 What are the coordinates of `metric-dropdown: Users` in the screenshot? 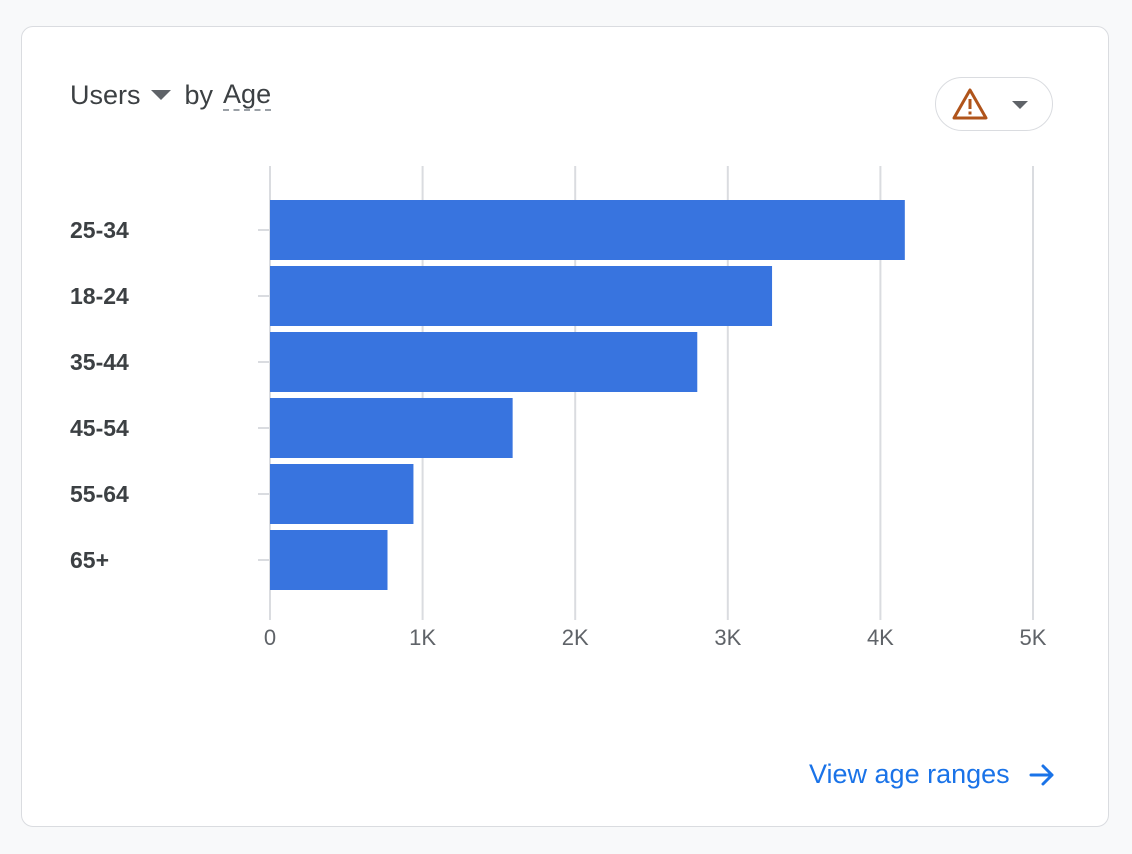 It's located at (127, 95).